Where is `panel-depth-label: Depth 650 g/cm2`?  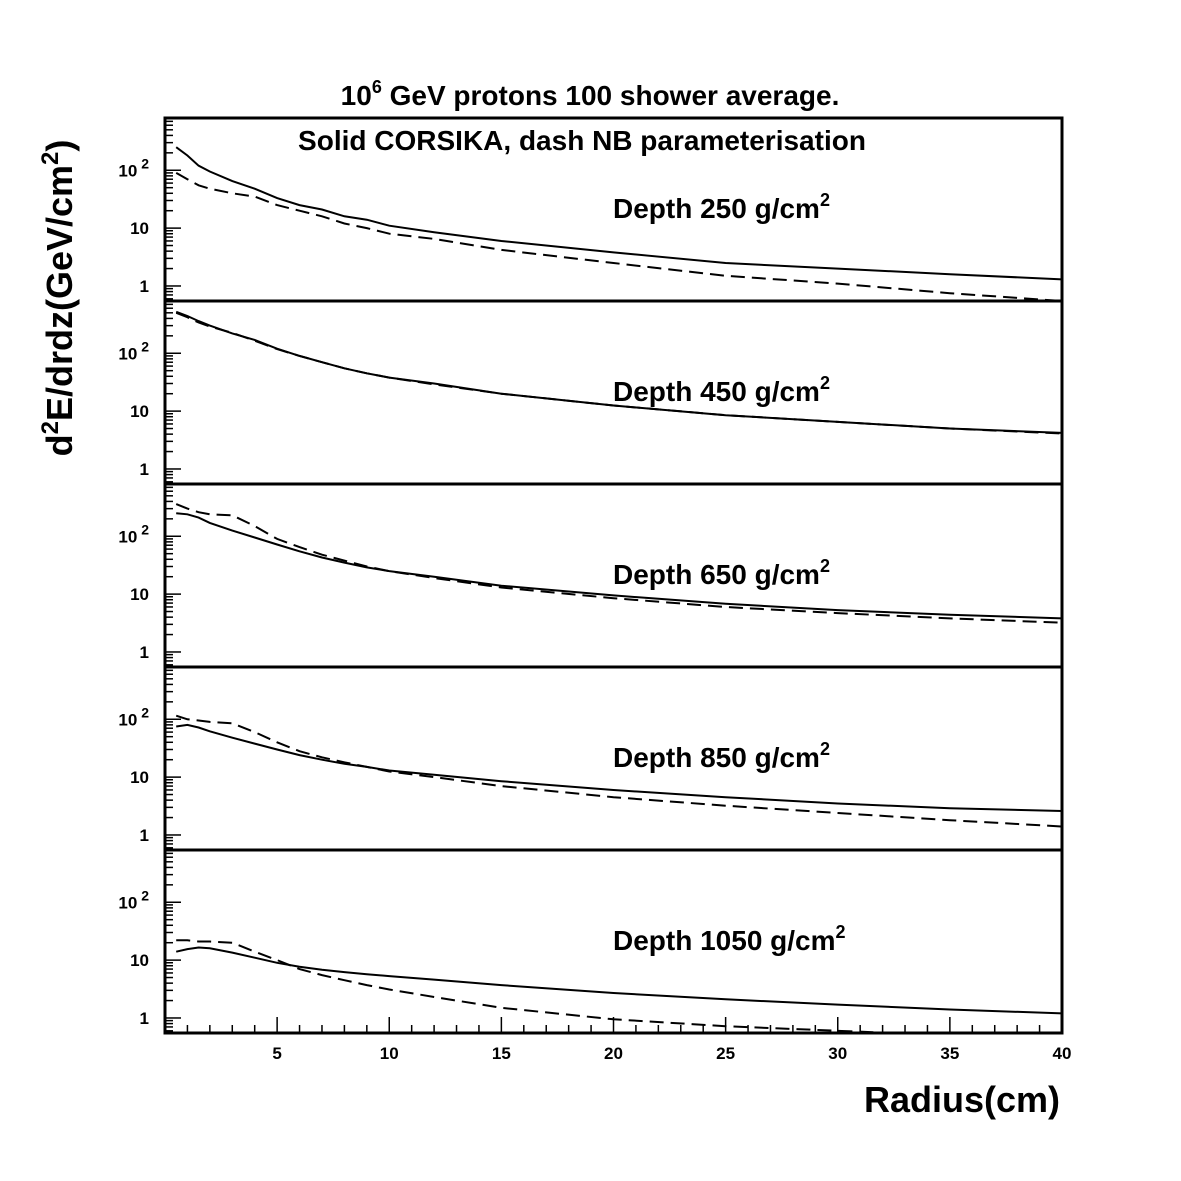
panel-depth-label: Depth 650 g/cm2 is located at coordinates (721, 573).